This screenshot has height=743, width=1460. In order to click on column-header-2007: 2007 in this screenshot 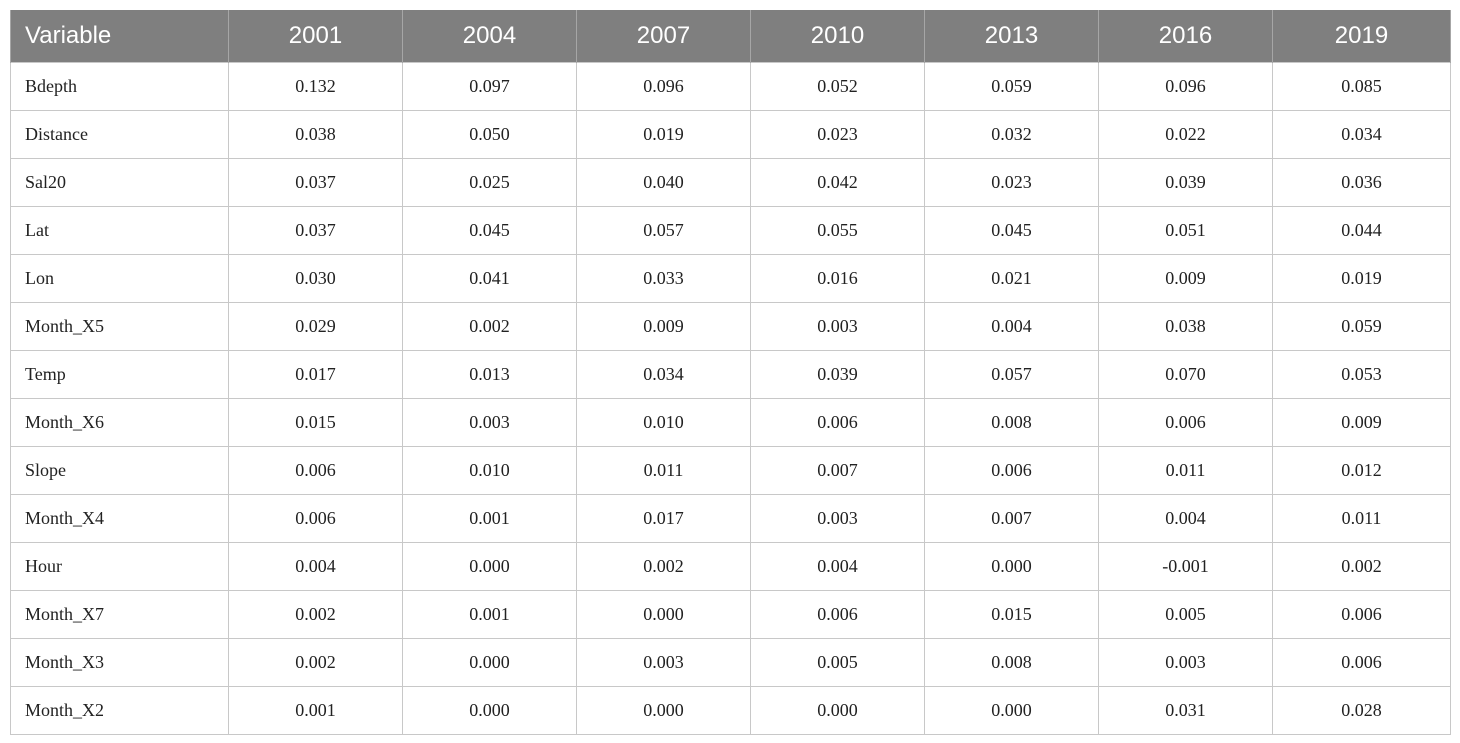, I will do `click(663, 36)`.